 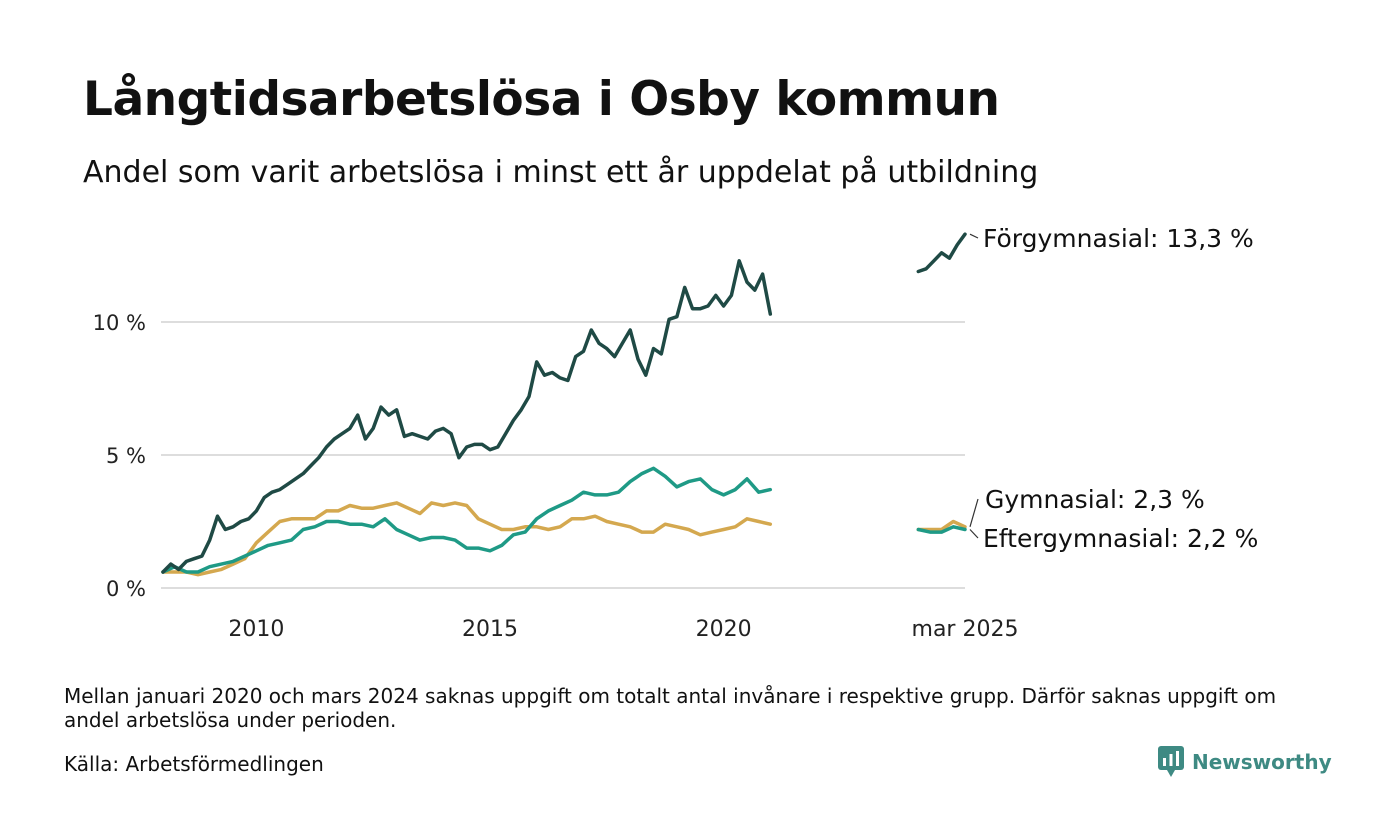 I want to click on brand-name: Newsworthy, so click(x=1262, y=762).